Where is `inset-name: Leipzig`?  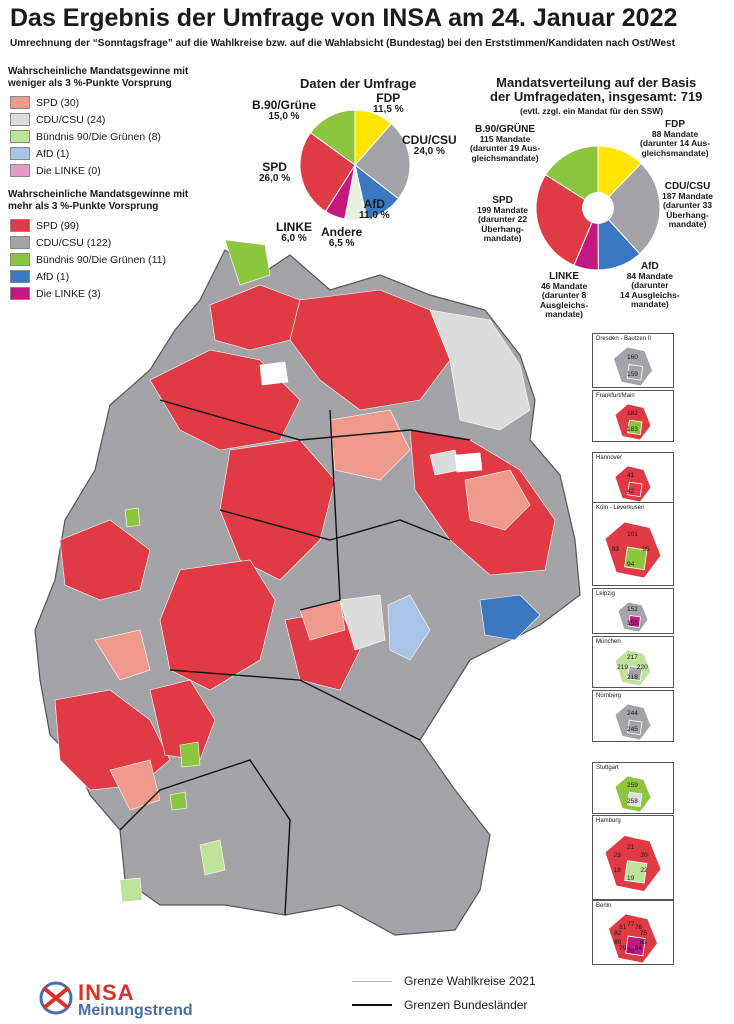 inset-name: Leipzig is located at coordinates (606, 594).